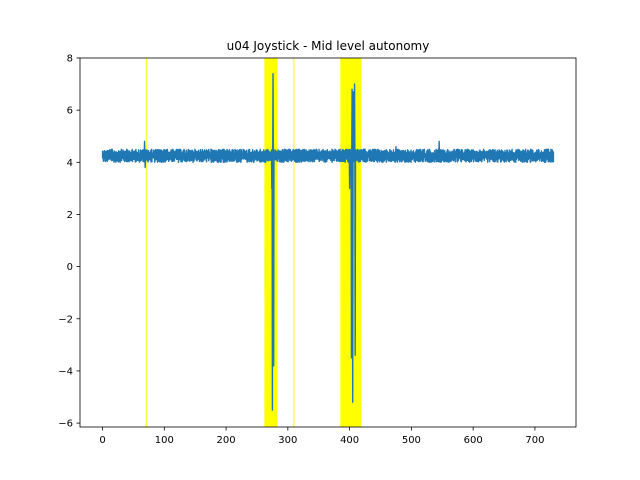  What do you see at coordinates (65, 319) in the screenshot?
I see `y-tick-label: −2` at bounding box center [65, 319].